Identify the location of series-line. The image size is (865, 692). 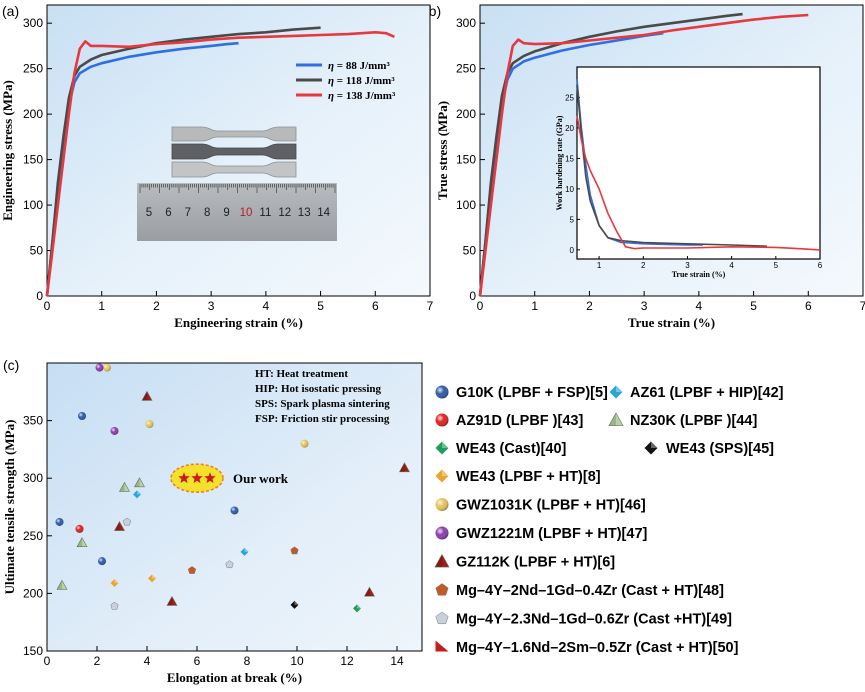
(672, 166).